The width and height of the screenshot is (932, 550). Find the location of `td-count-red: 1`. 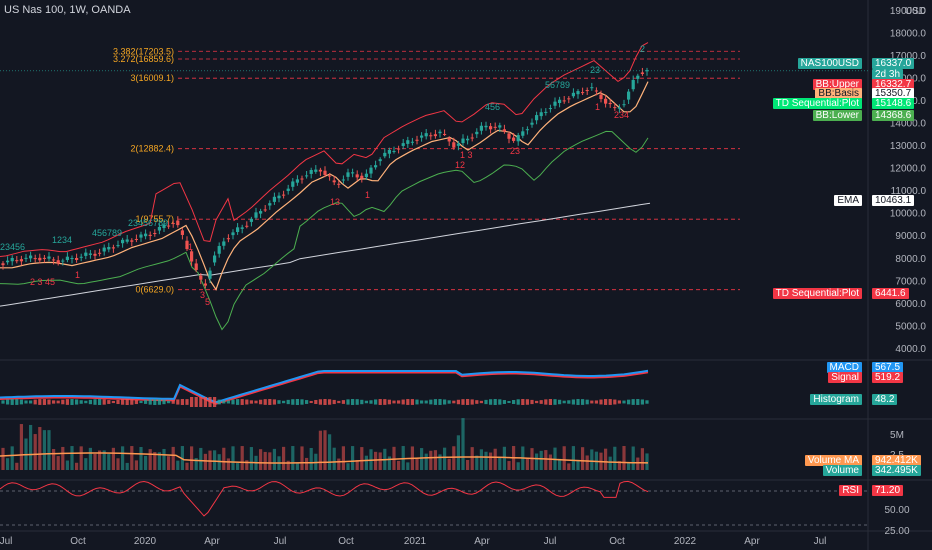

td-count-red: 1 is located at coordinates (597, 107).